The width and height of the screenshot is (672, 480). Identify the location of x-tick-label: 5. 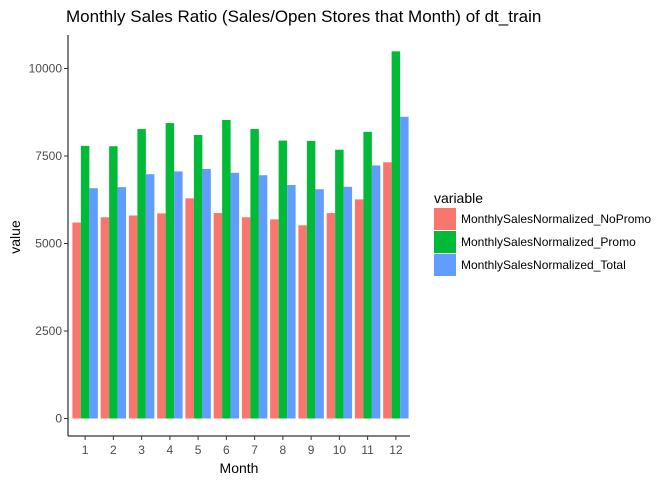
(198, 450).